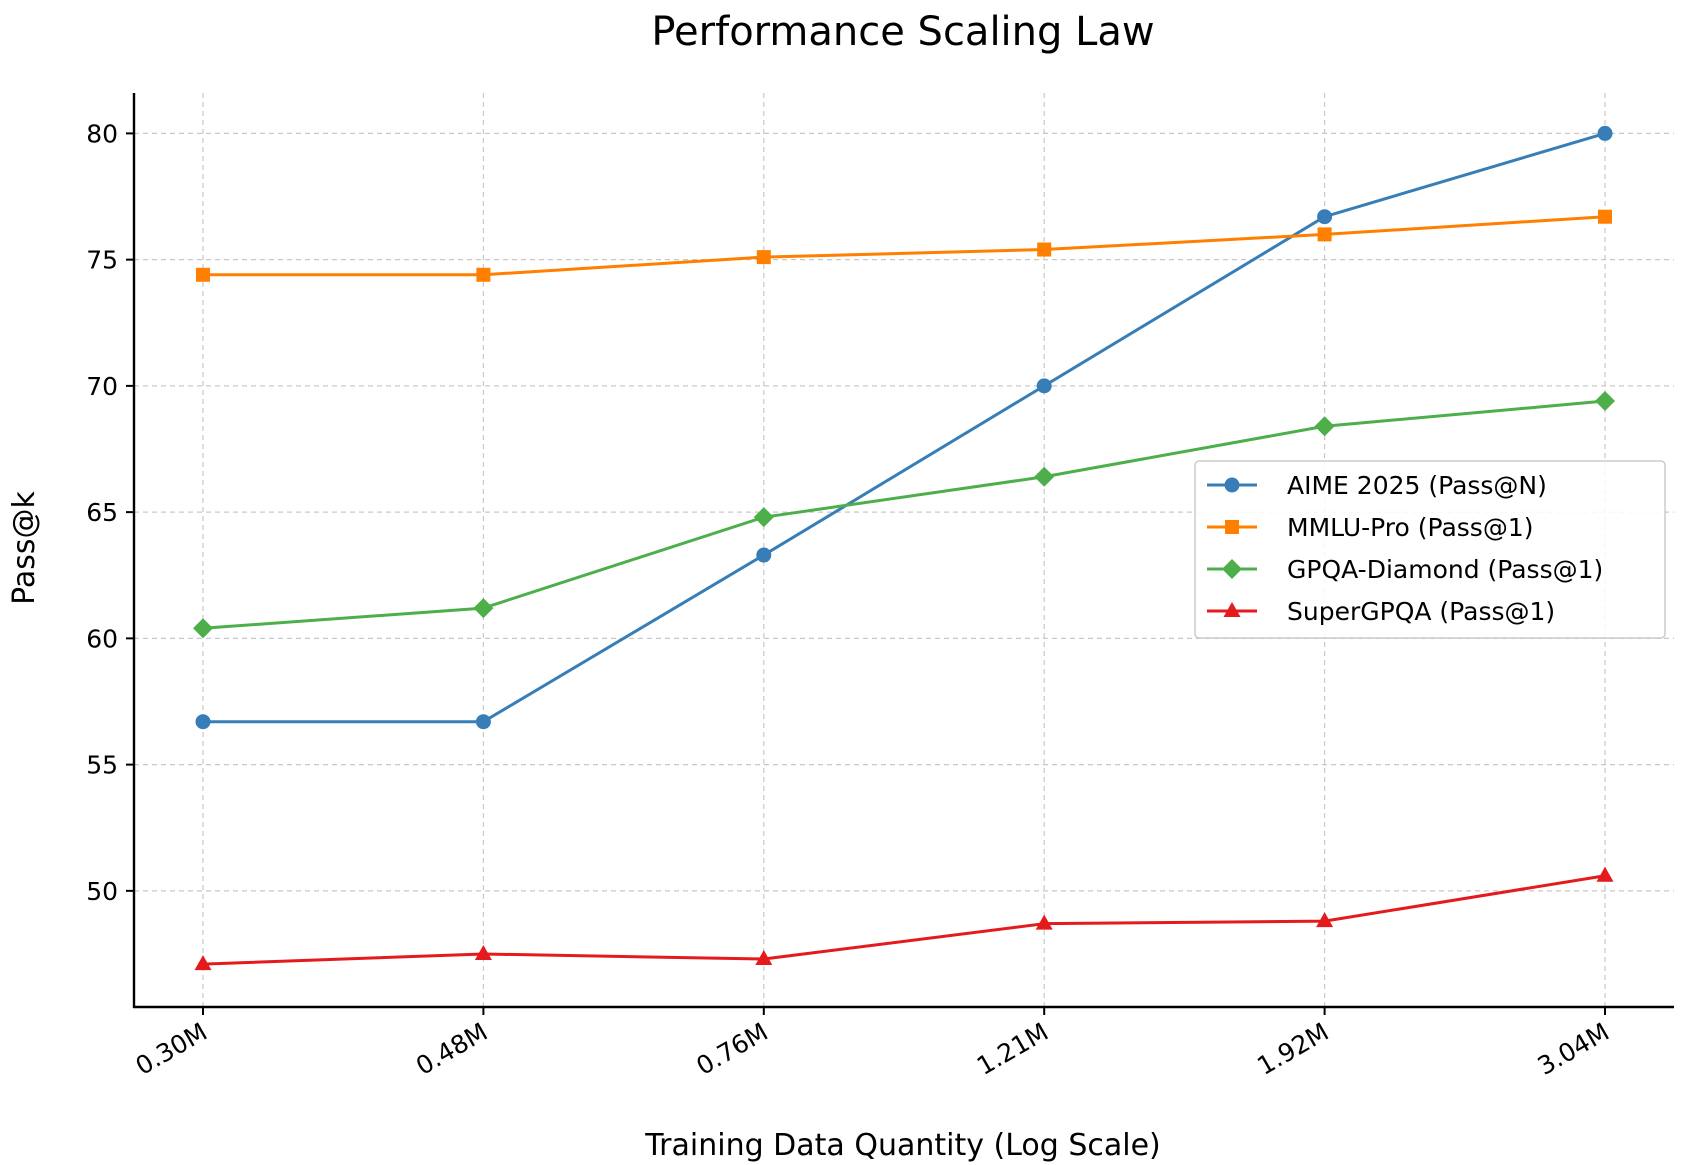 The height and width of the screenshot is (1165, 1681). What do you see at coordinates (102, 260) in the screenshot?
I see `y-tick-label: 75` at bounding box center [102, 260].